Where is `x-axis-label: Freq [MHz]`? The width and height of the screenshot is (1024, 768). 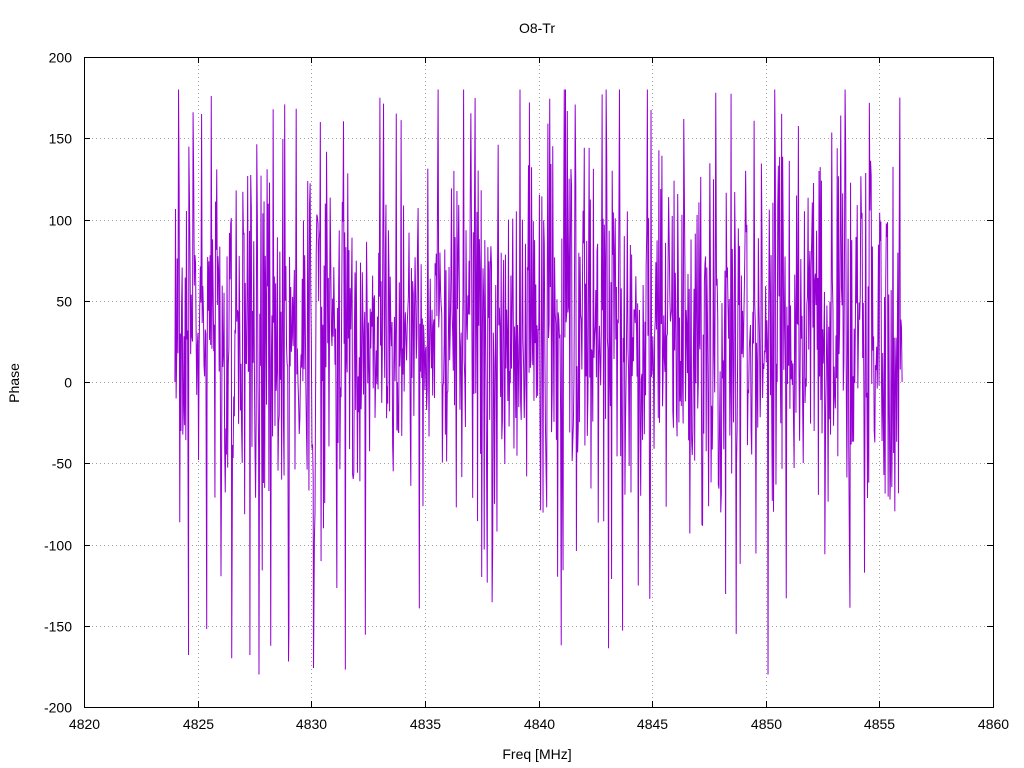 x-axis-label: Freq [MHz] is located at coordinates (536, 754).